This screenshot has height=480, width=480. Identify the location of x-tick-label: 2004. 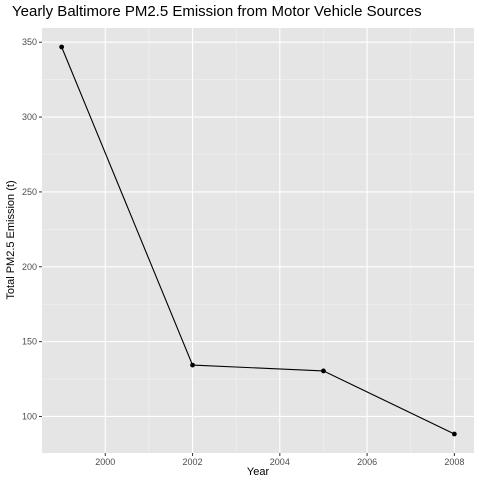
(280, 462).